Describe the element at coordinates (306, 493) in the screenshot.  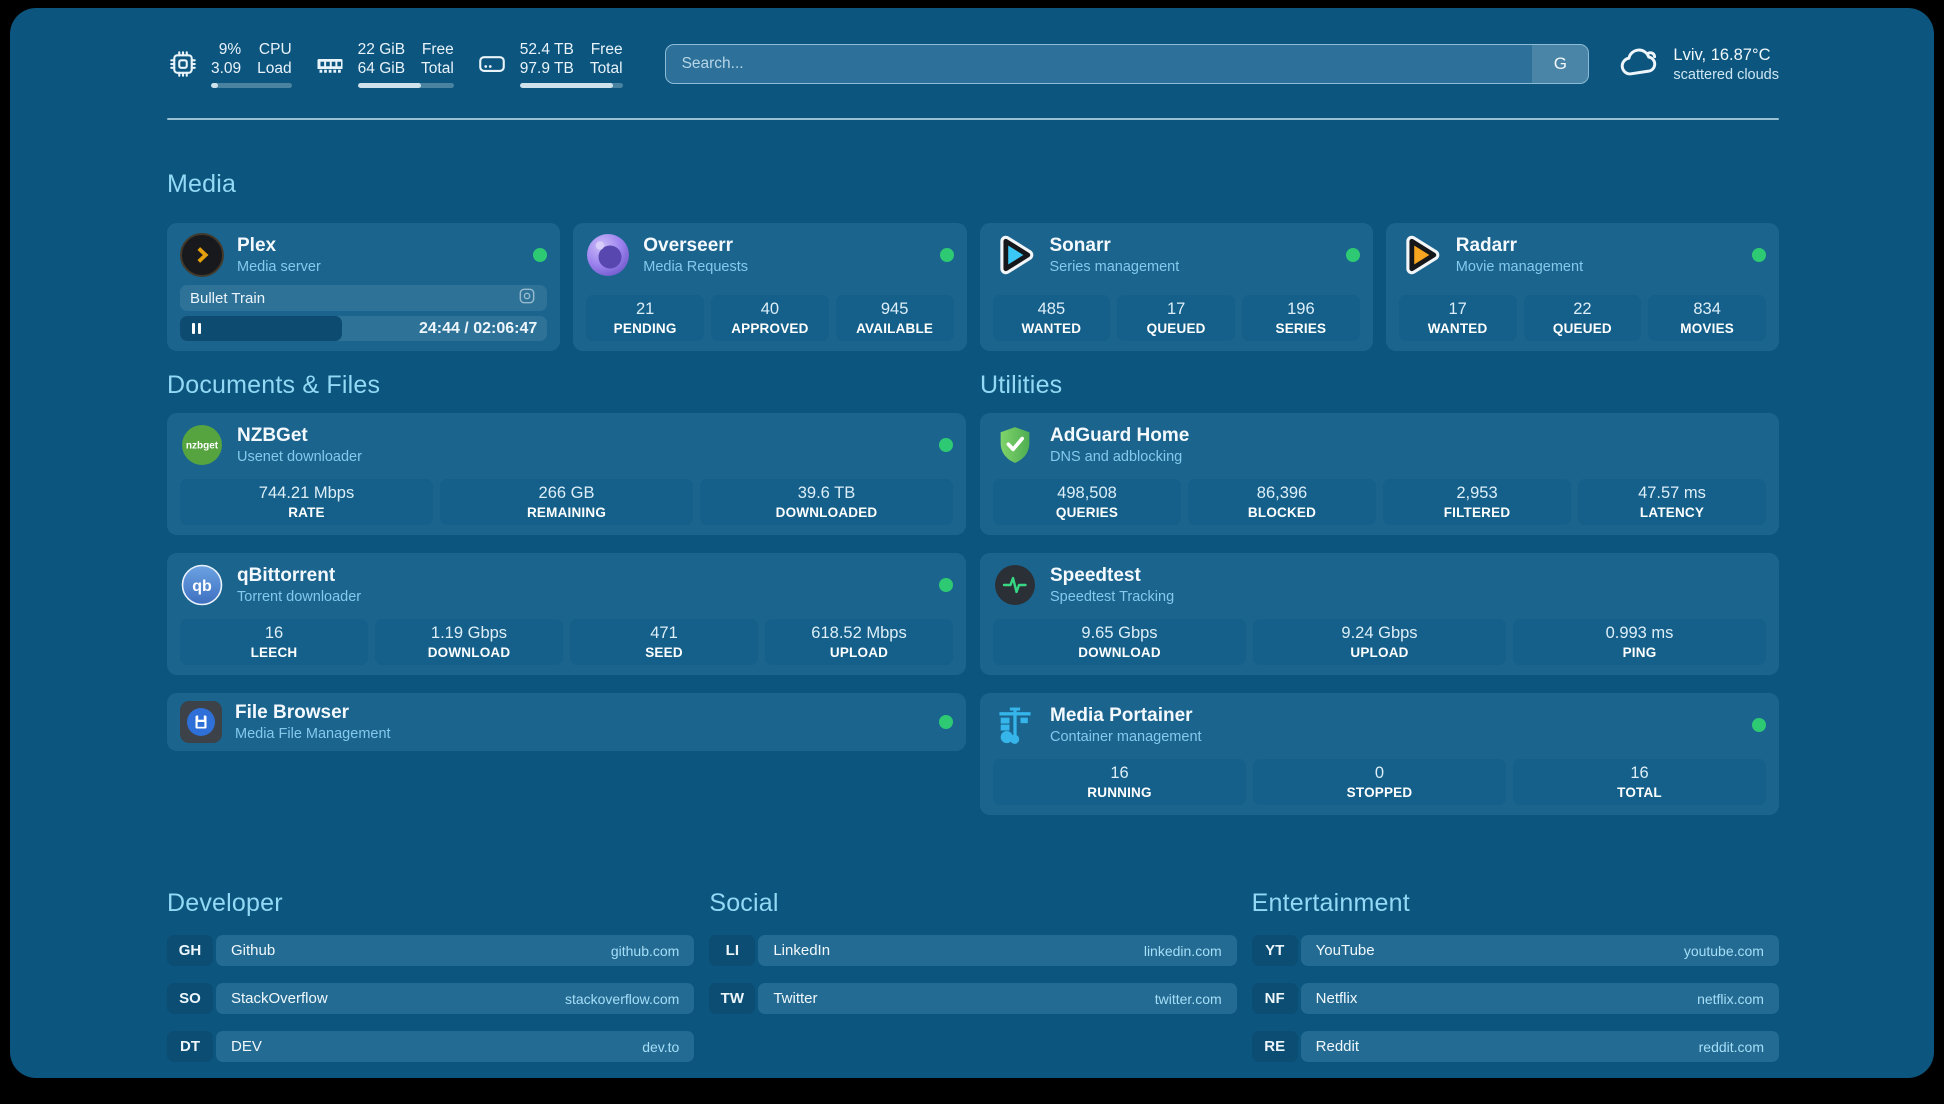
I see `stat-value: 744.21 Mbps` at that location.